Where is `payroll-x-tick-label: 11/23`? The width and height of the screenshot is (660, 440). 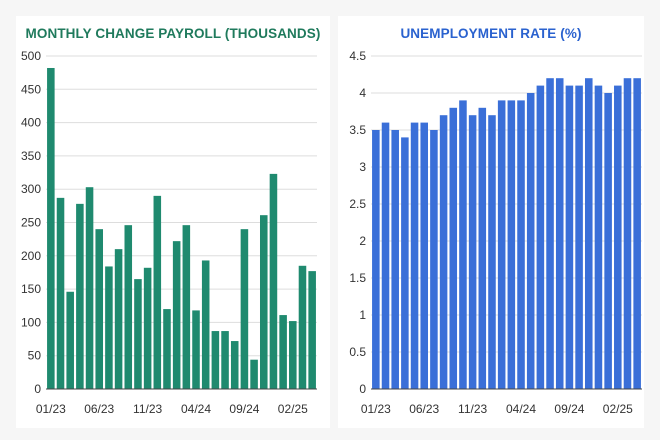 payroll-x-tick-label: 11/23 is located at coordinates (147, 409).